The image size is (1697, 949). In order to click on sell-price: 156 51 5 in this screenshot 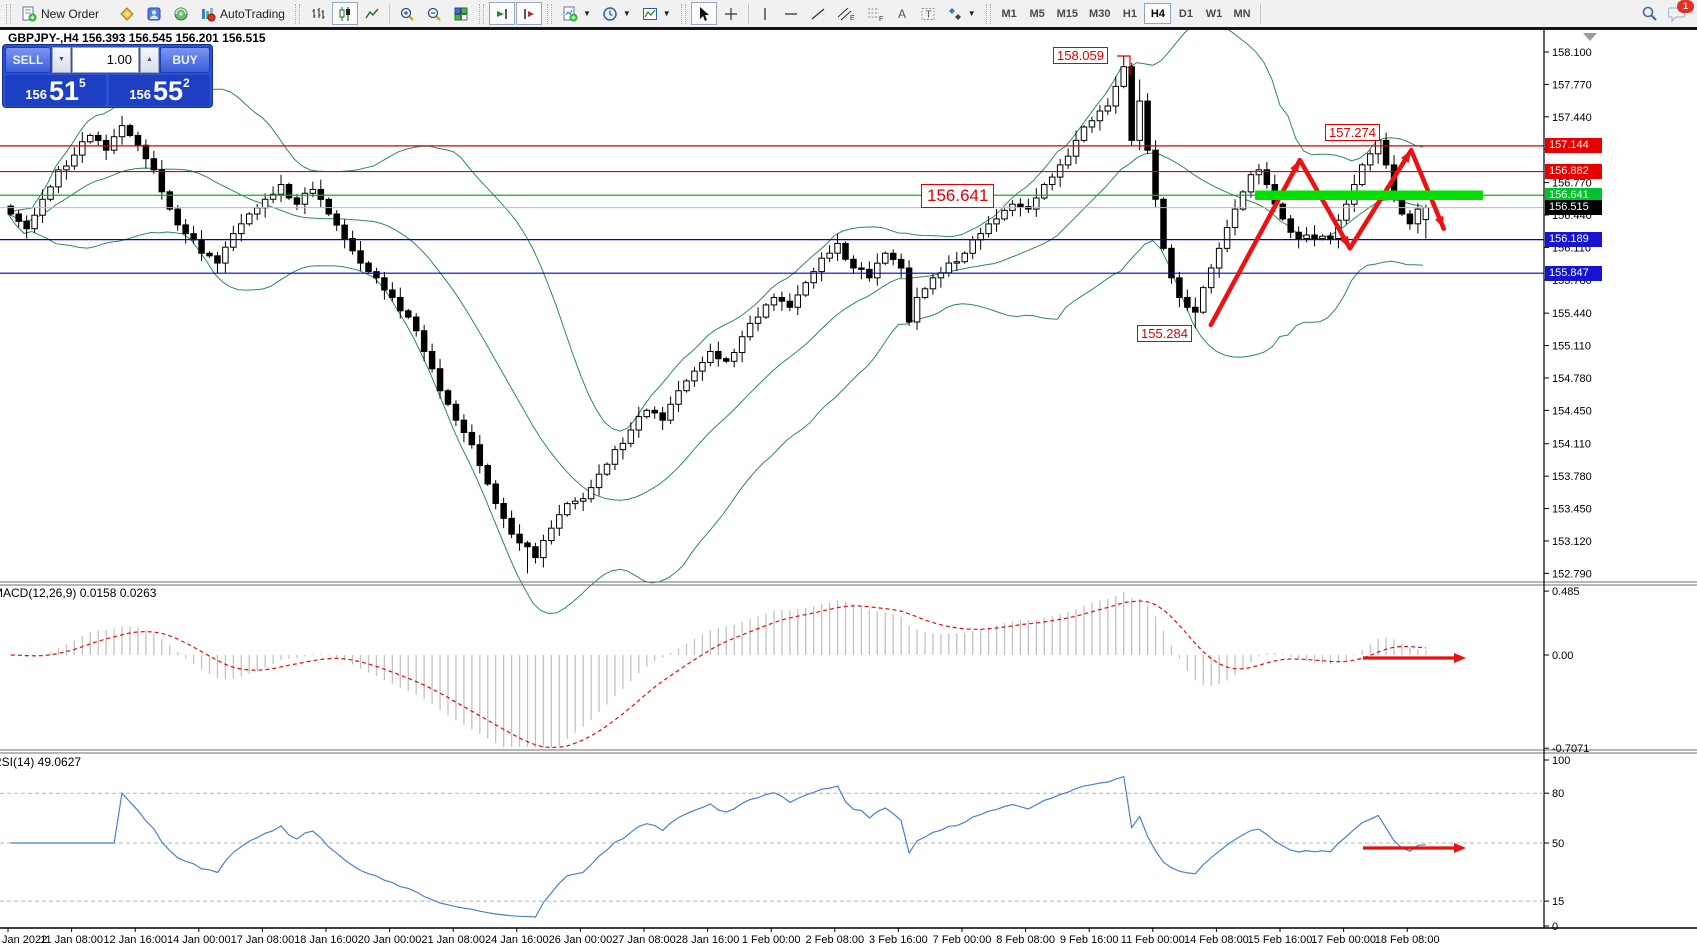, I will do `click(55, 90)`.